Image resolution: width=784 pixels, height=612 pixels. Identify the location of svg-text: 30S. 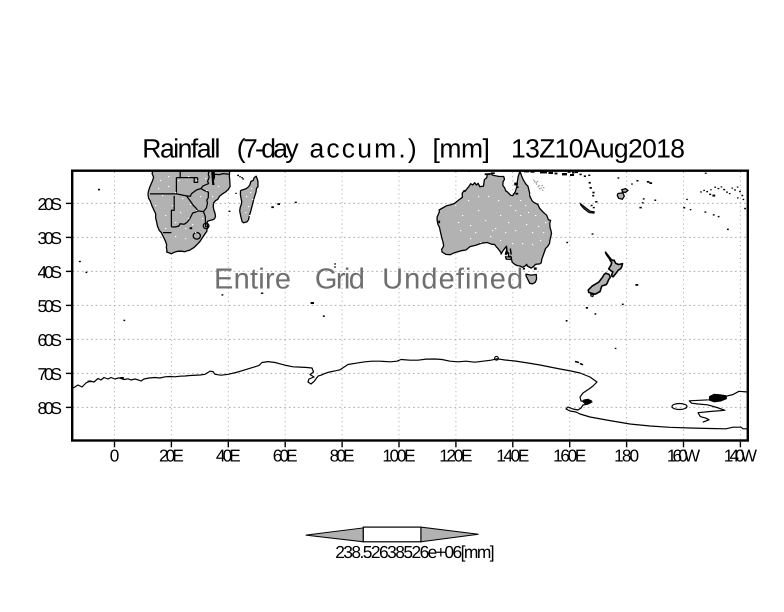
(50, 238).